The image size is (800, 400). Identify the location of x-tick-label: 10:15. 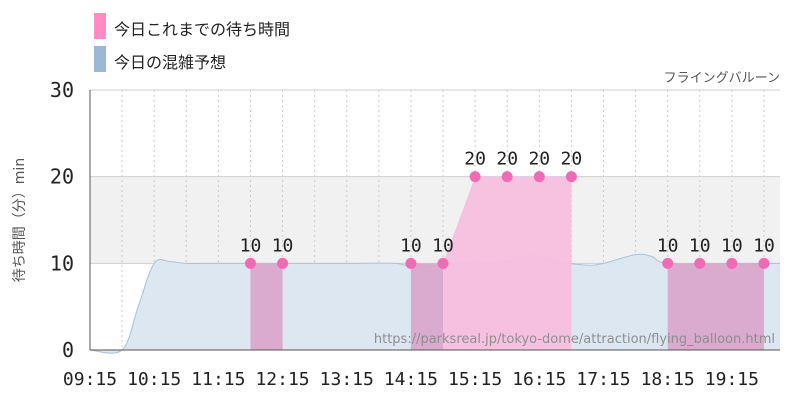
(154, 379).